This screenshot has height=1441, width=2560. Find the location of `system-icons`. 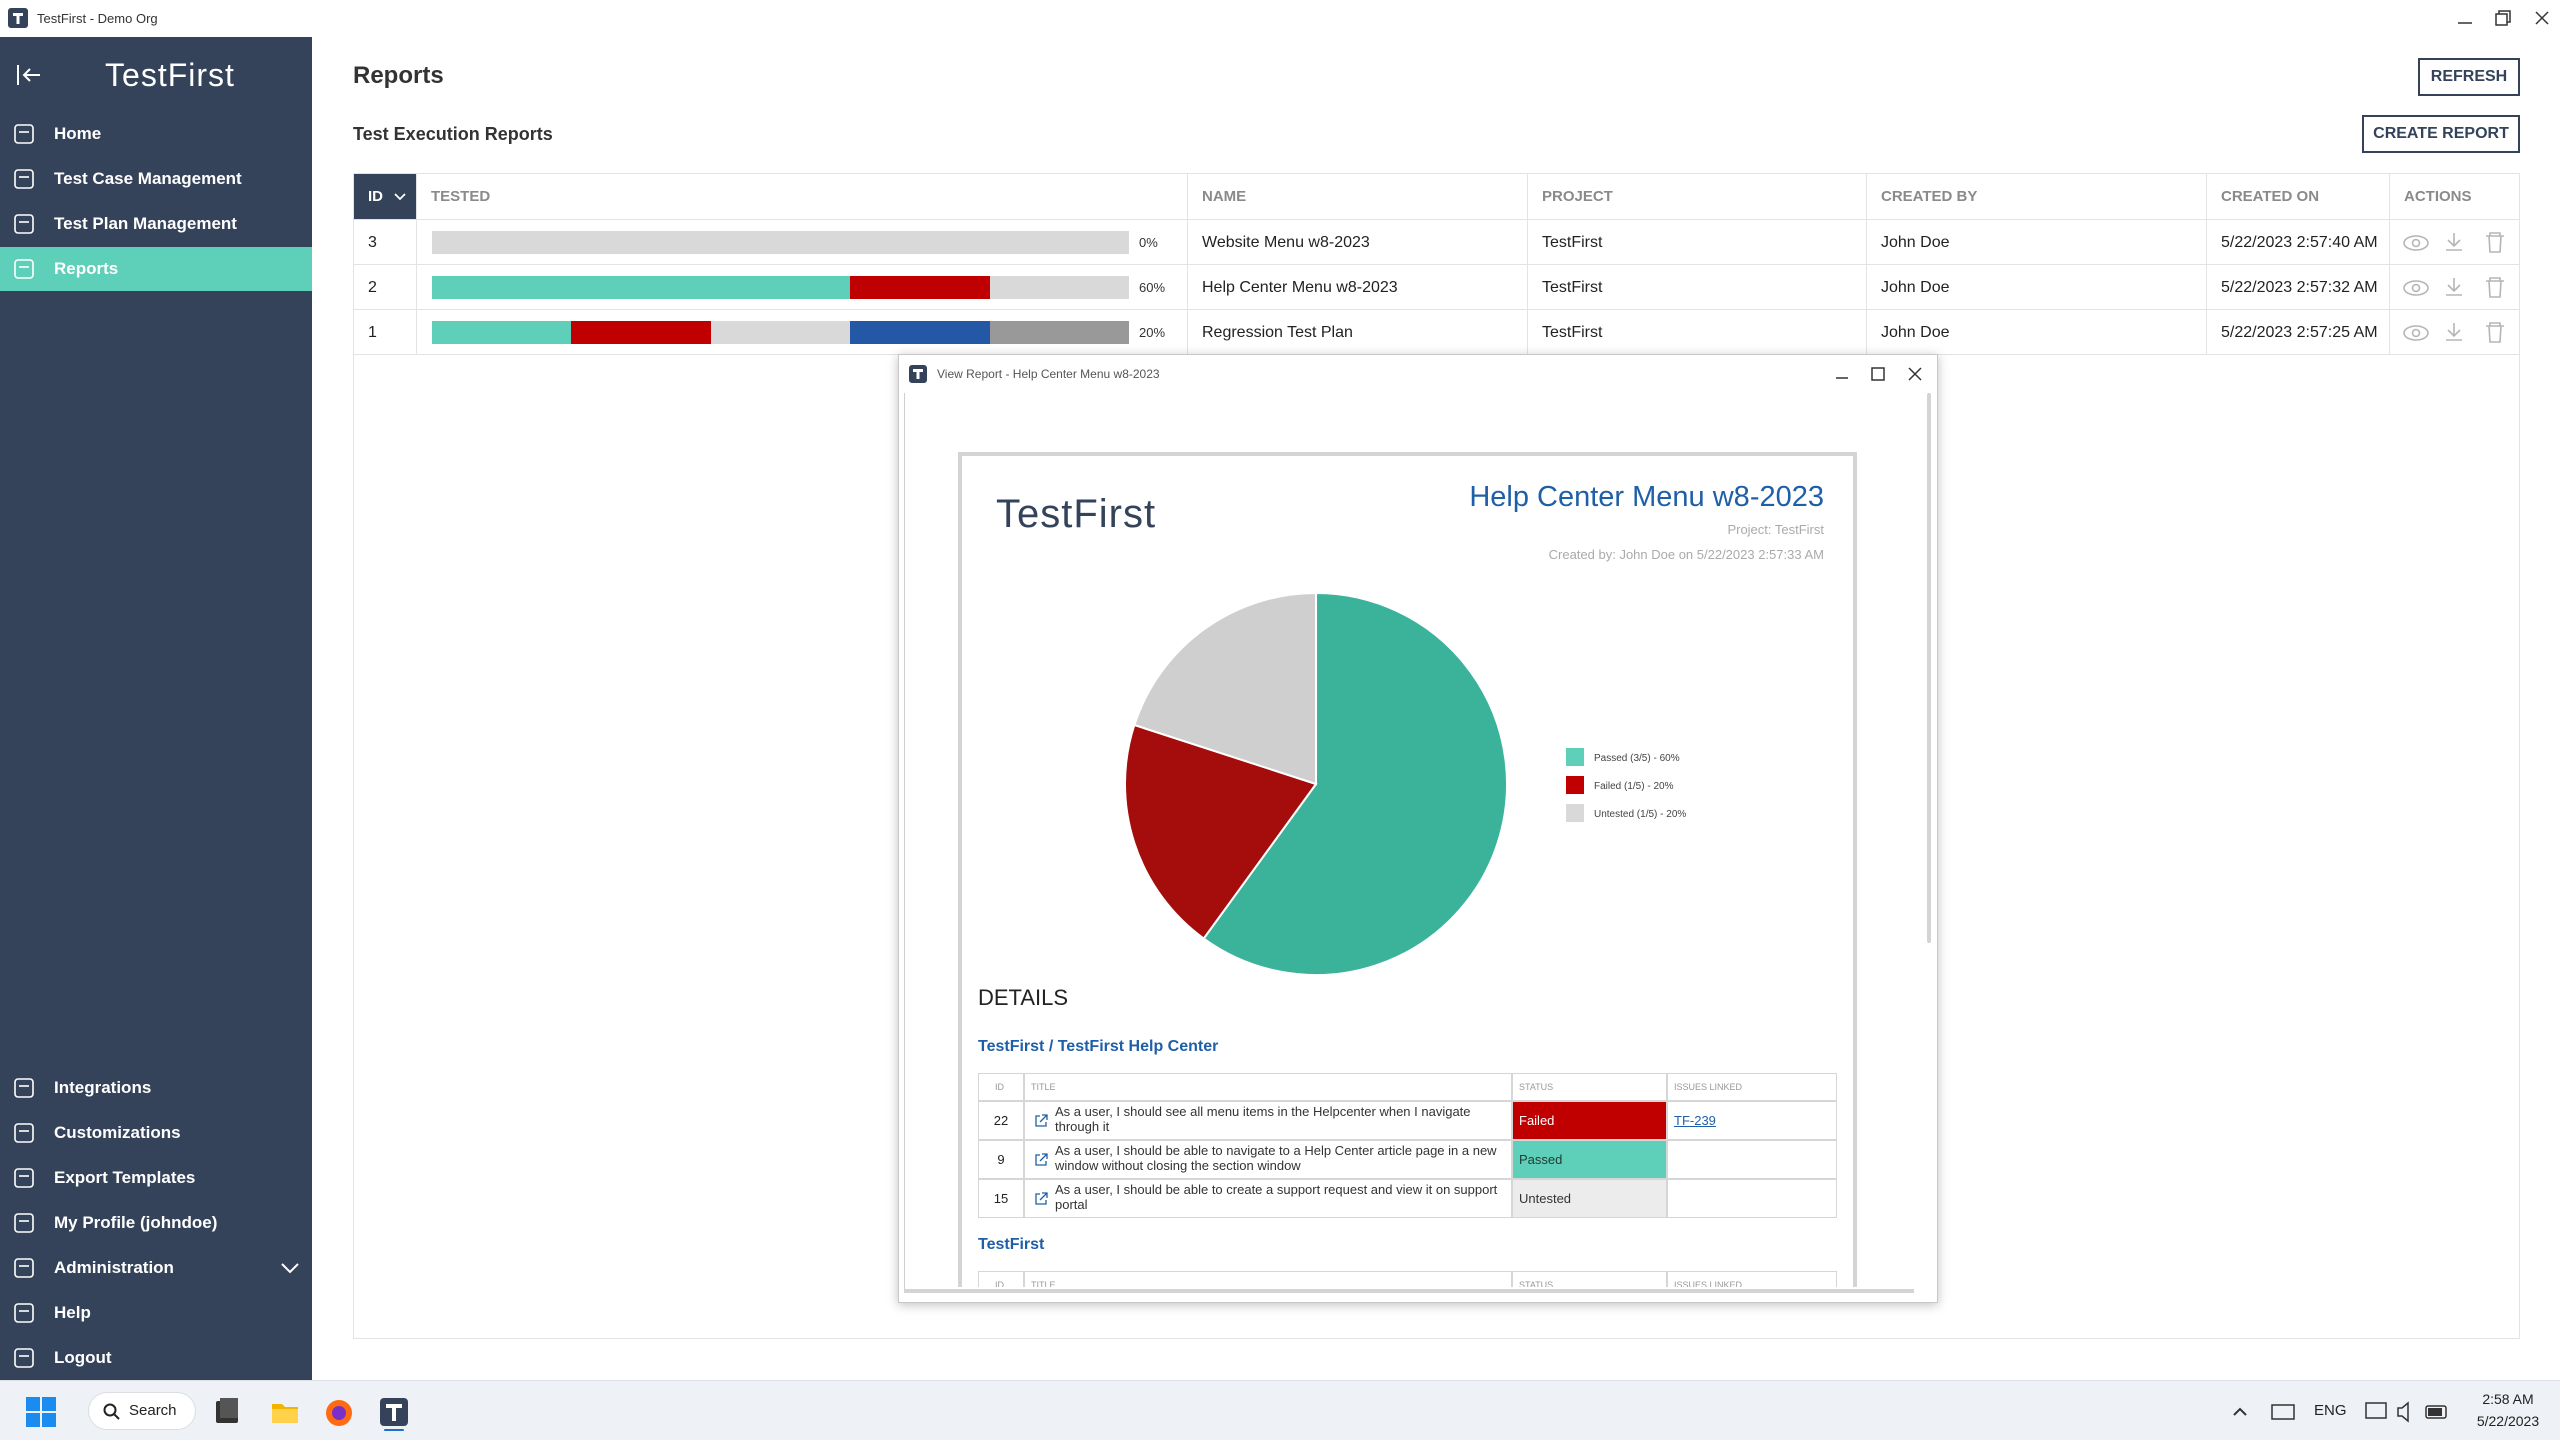

system-icons is located at coordinates (2407, 1412).